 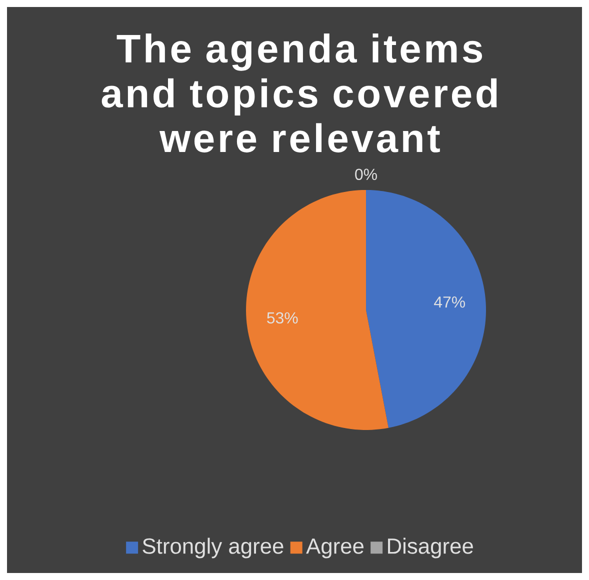 I want to click on data-label: 47%, so click(x=450, y=302).